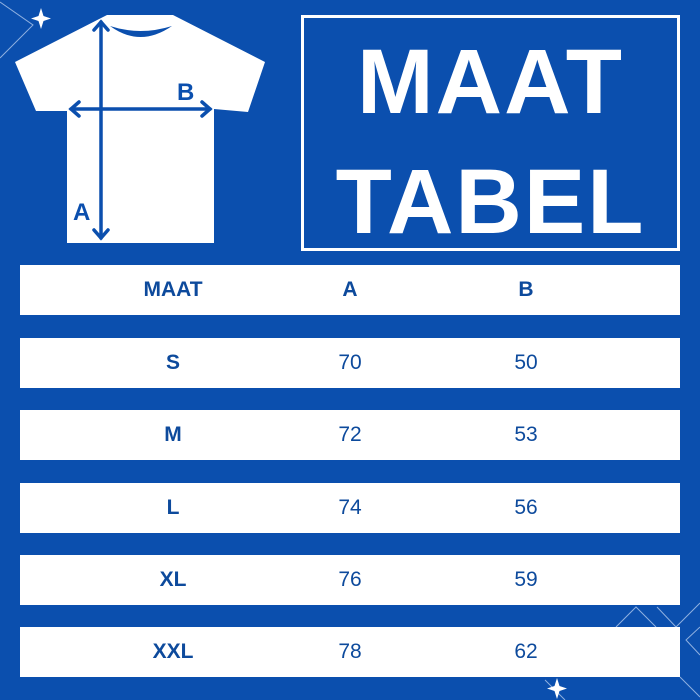 This screenshot has height=700, width=700. Describe the element at coordinates (490, 82) in the screenshot. I see `title-line-1: MAAT` at that location.